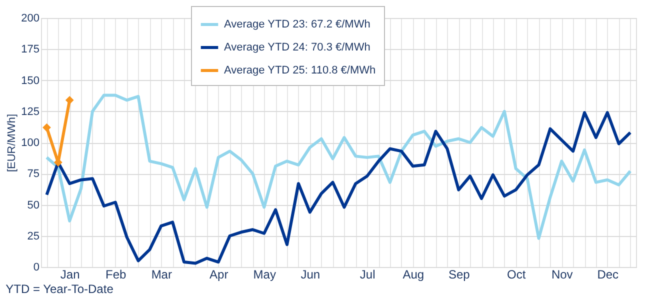 The image size is (648, 300). I want to click on x-tick-label: Jul, so click(368, 275).